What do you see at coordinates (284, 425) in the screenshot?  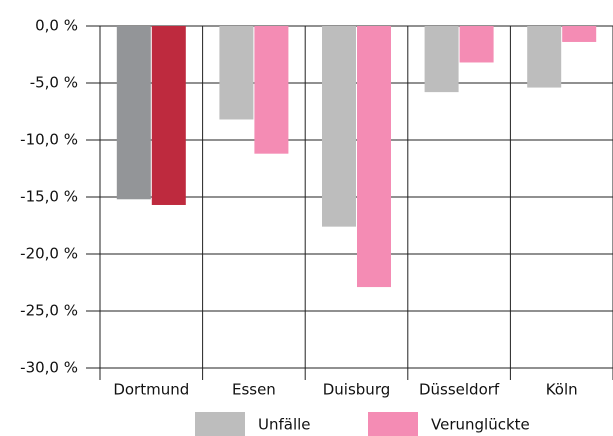 I see `legend-label: Unfälle` at bounding box center [284, 425].